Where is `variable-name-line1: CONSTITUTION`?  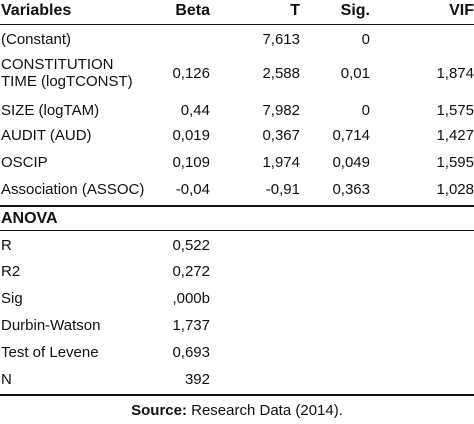 variable-name-line1: CONSTITUTION is located at coordinates (57, 64).